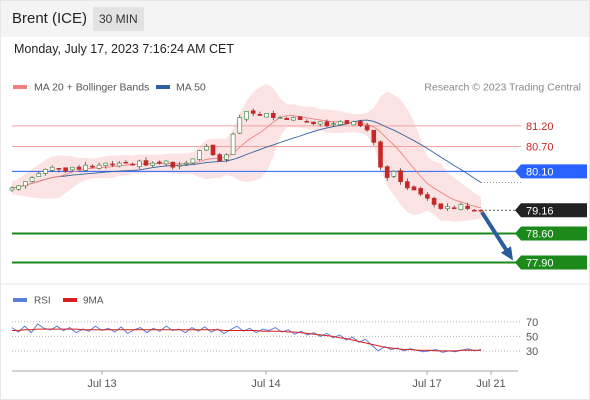 The width and height of the screenshot is (590, 400). I want to click on timestamp: Monday, July 17, 2023 7:16:24 AM CET, so click(124, 49).